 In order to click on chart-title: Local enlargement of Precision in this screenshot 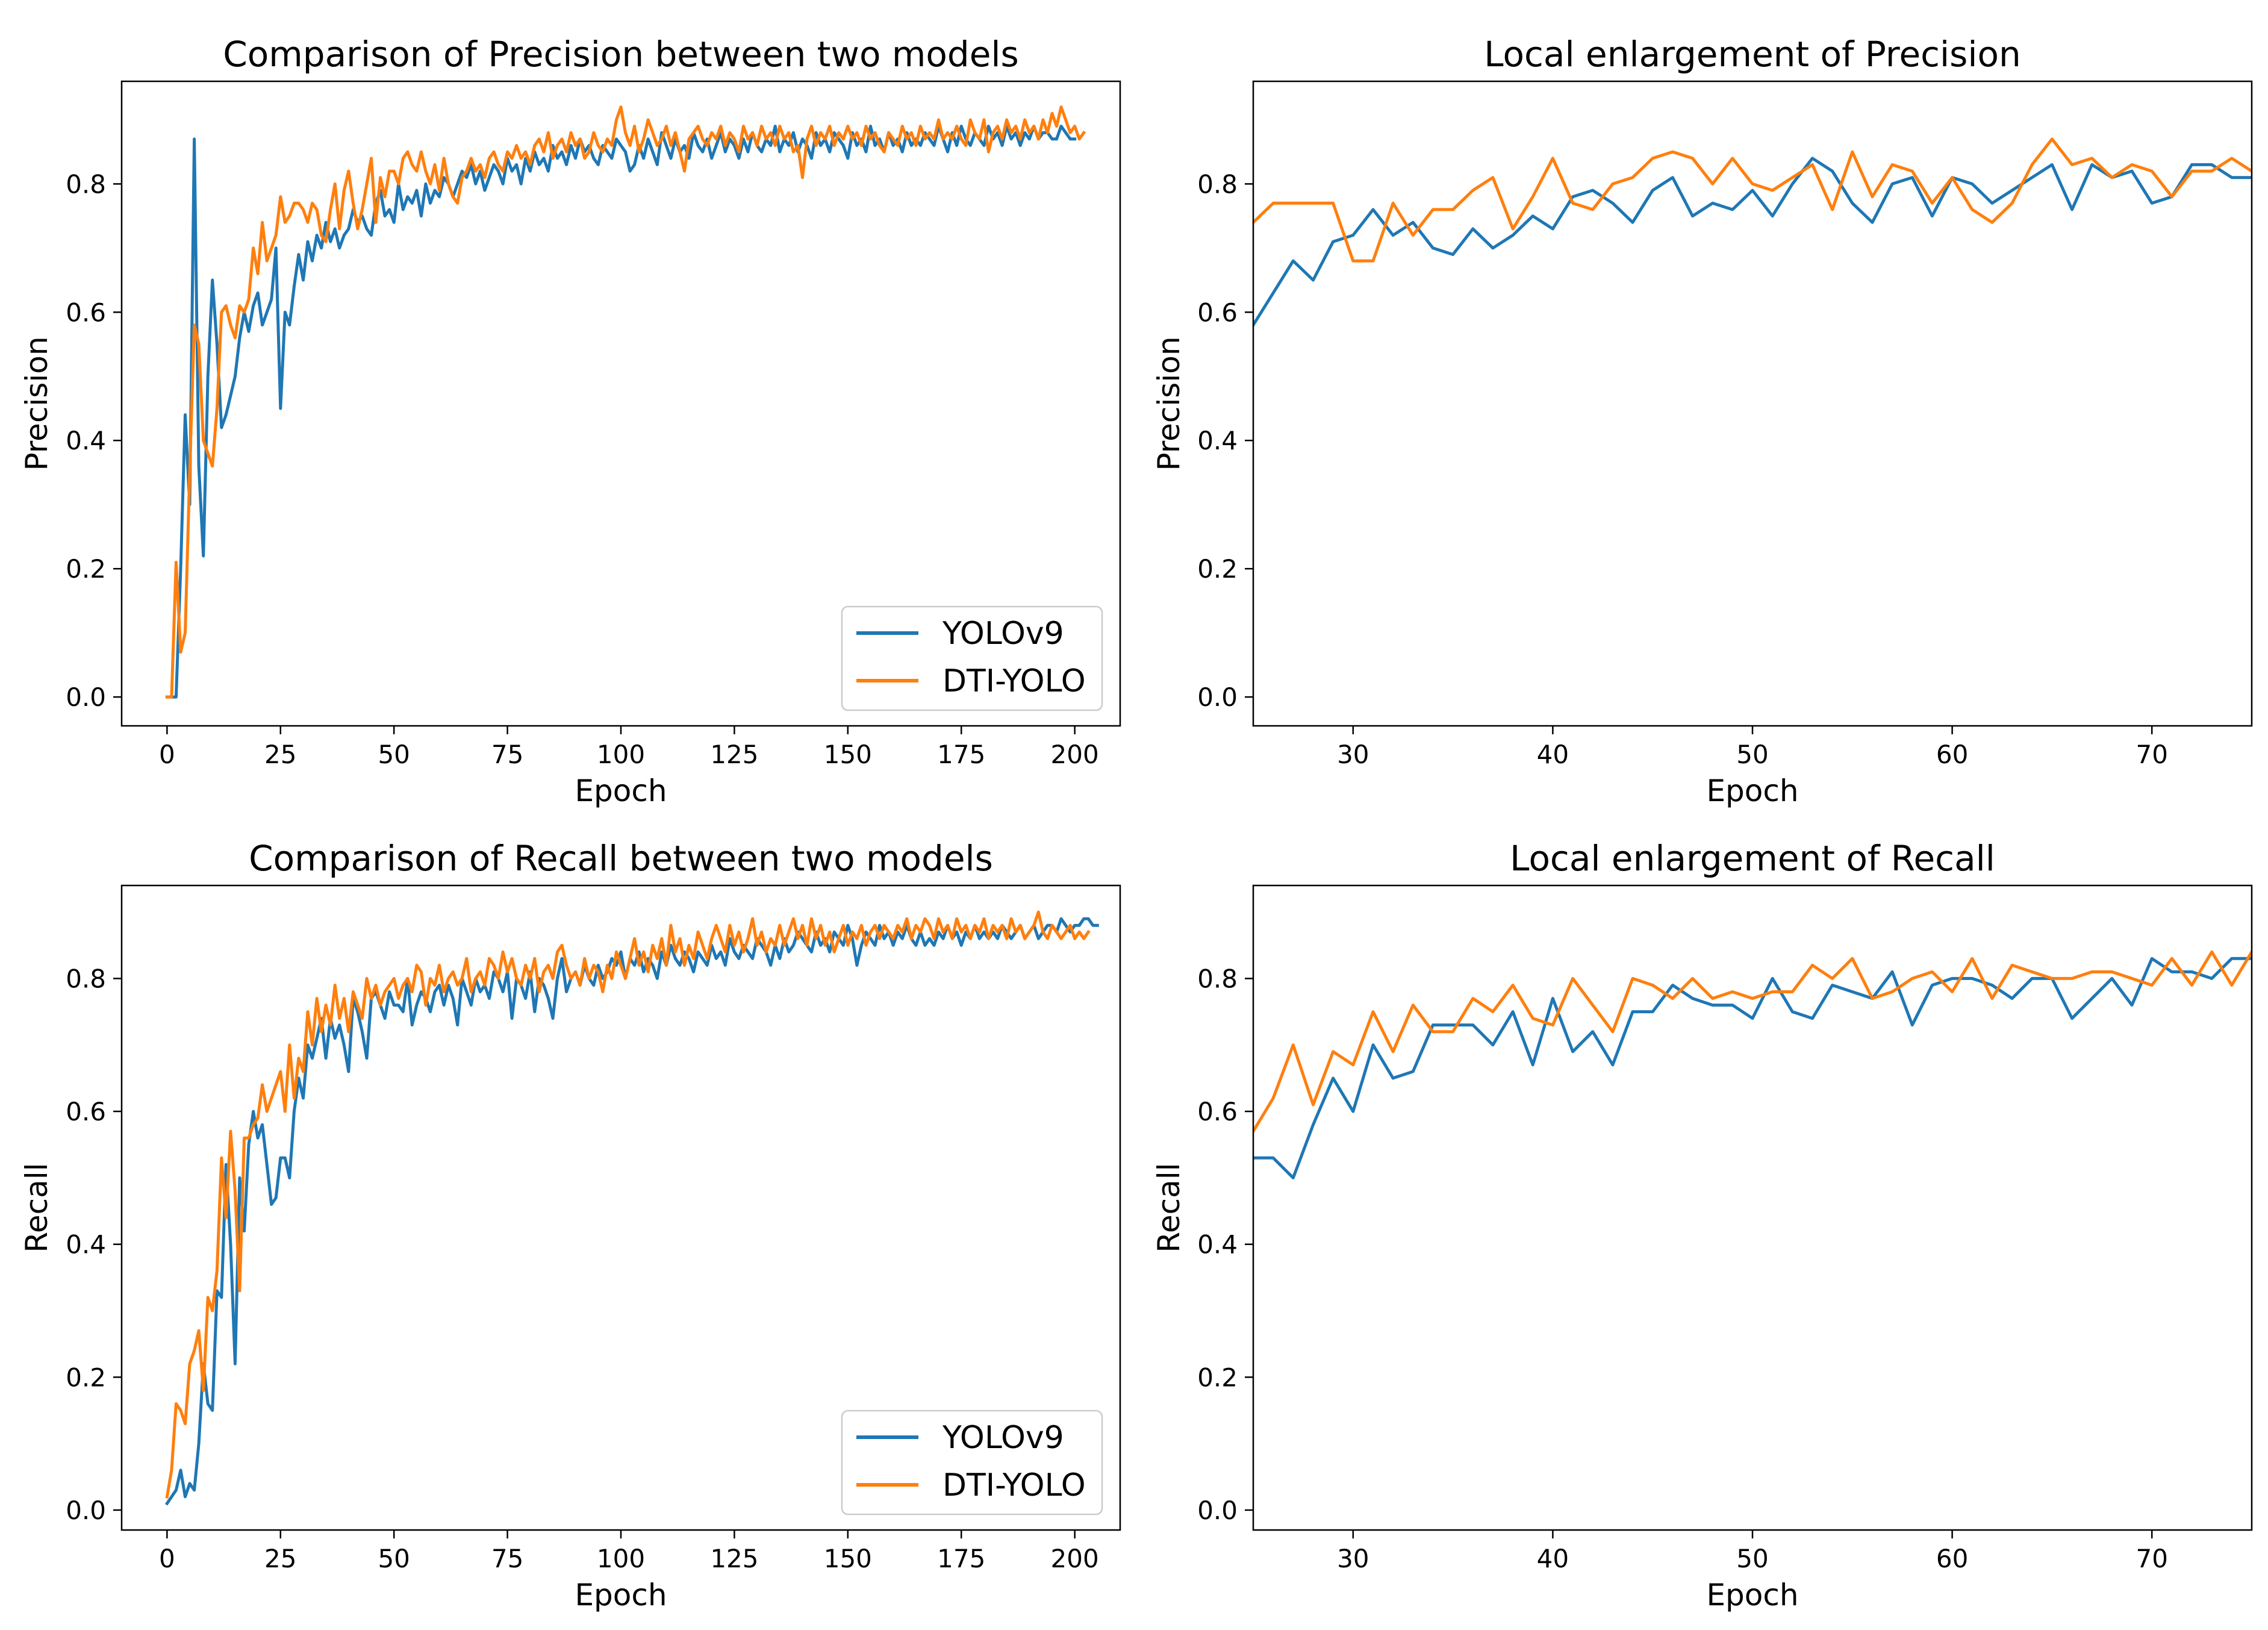, I will do `click(1752, 55)`.